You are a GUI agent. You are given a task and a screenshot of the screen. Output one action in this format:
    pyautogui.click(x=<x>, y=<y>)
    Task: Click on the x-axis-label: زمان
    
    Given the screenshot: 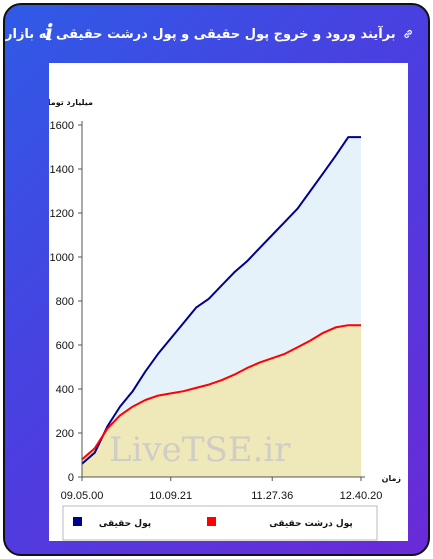 What is the action you would take?
    pyautogui.click(x=392, y=478)
    